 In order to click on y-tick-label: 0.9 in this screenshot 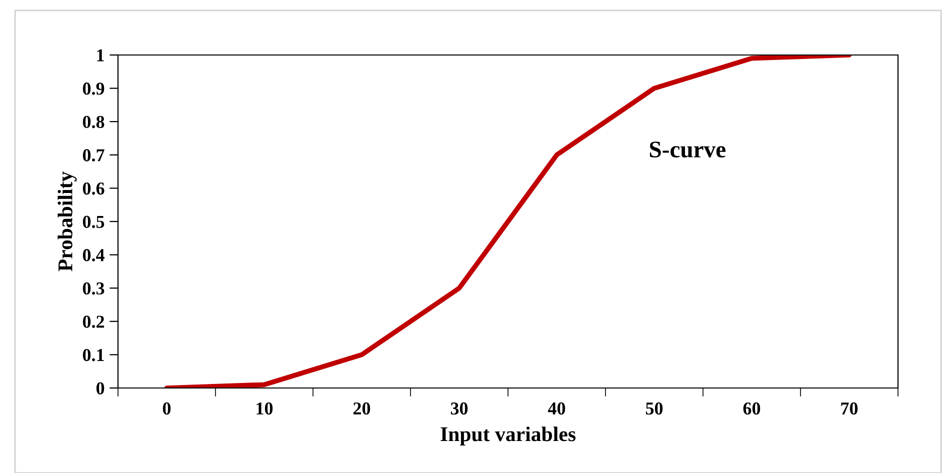, I will do `click(93, 88)`.